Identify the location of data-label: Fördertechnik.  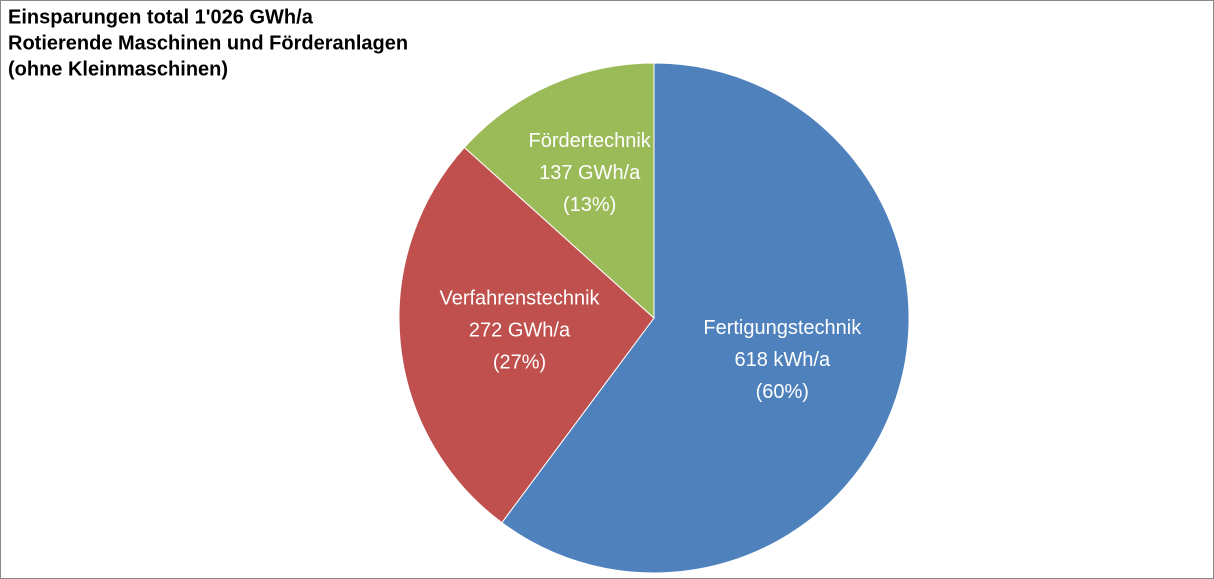
(590, 141).